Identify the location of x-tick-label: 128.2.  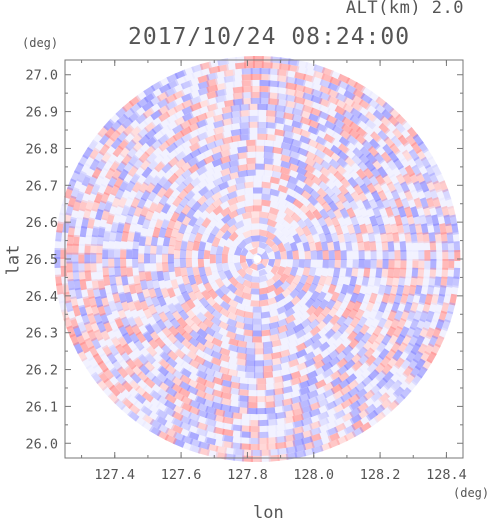
(380, 475).